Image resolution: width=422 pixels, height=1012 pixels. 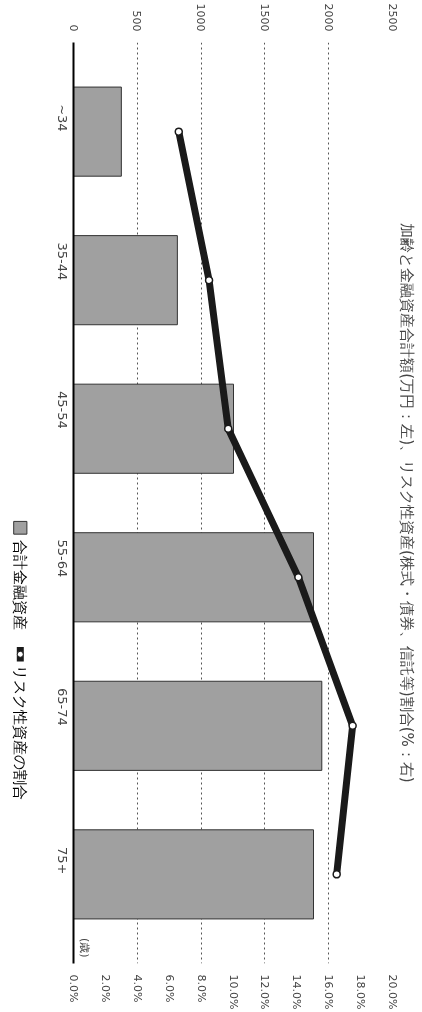 What do you see at coordinates (62, 860) in the screenshot?
I see `y-tick-label: 75+` at bounding box center [62, 860].